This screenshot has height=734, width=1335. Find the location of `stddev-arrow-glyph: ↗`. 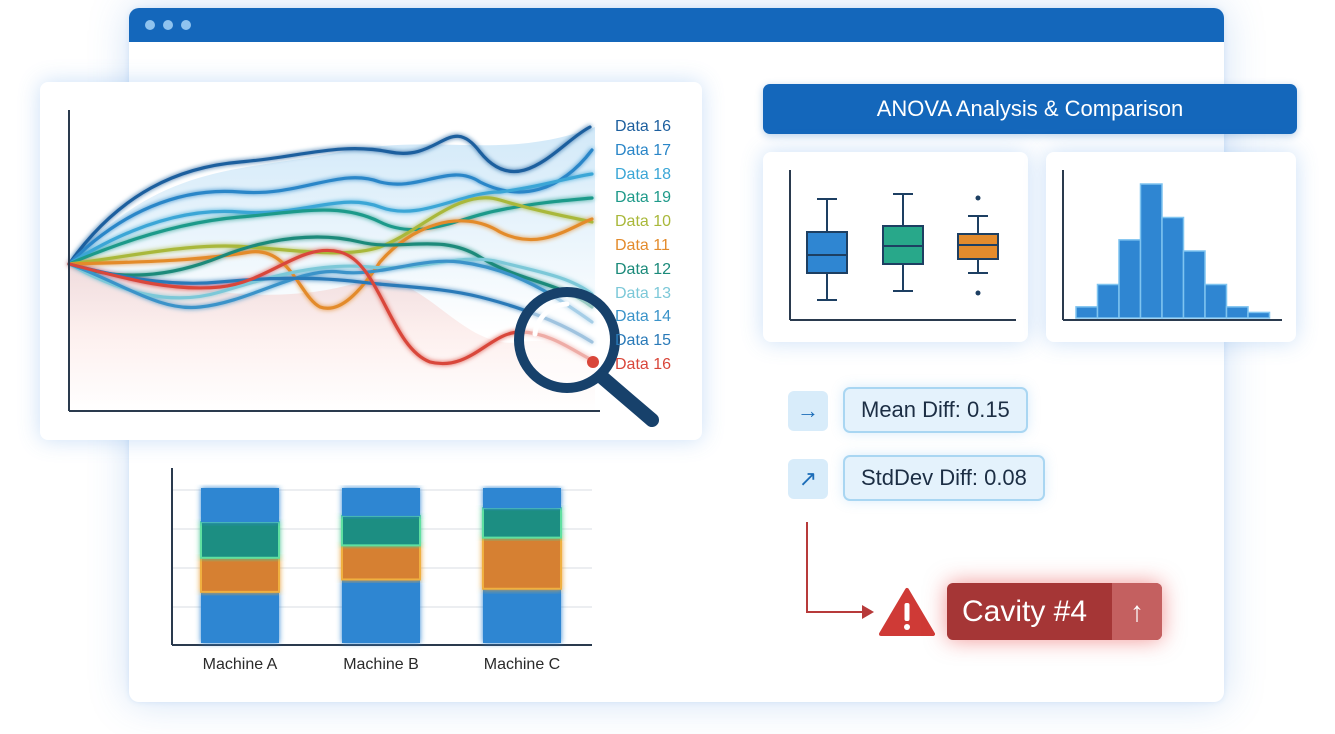

stddev-arrow-glyph: ↗ is located at coordinates (808, 478).